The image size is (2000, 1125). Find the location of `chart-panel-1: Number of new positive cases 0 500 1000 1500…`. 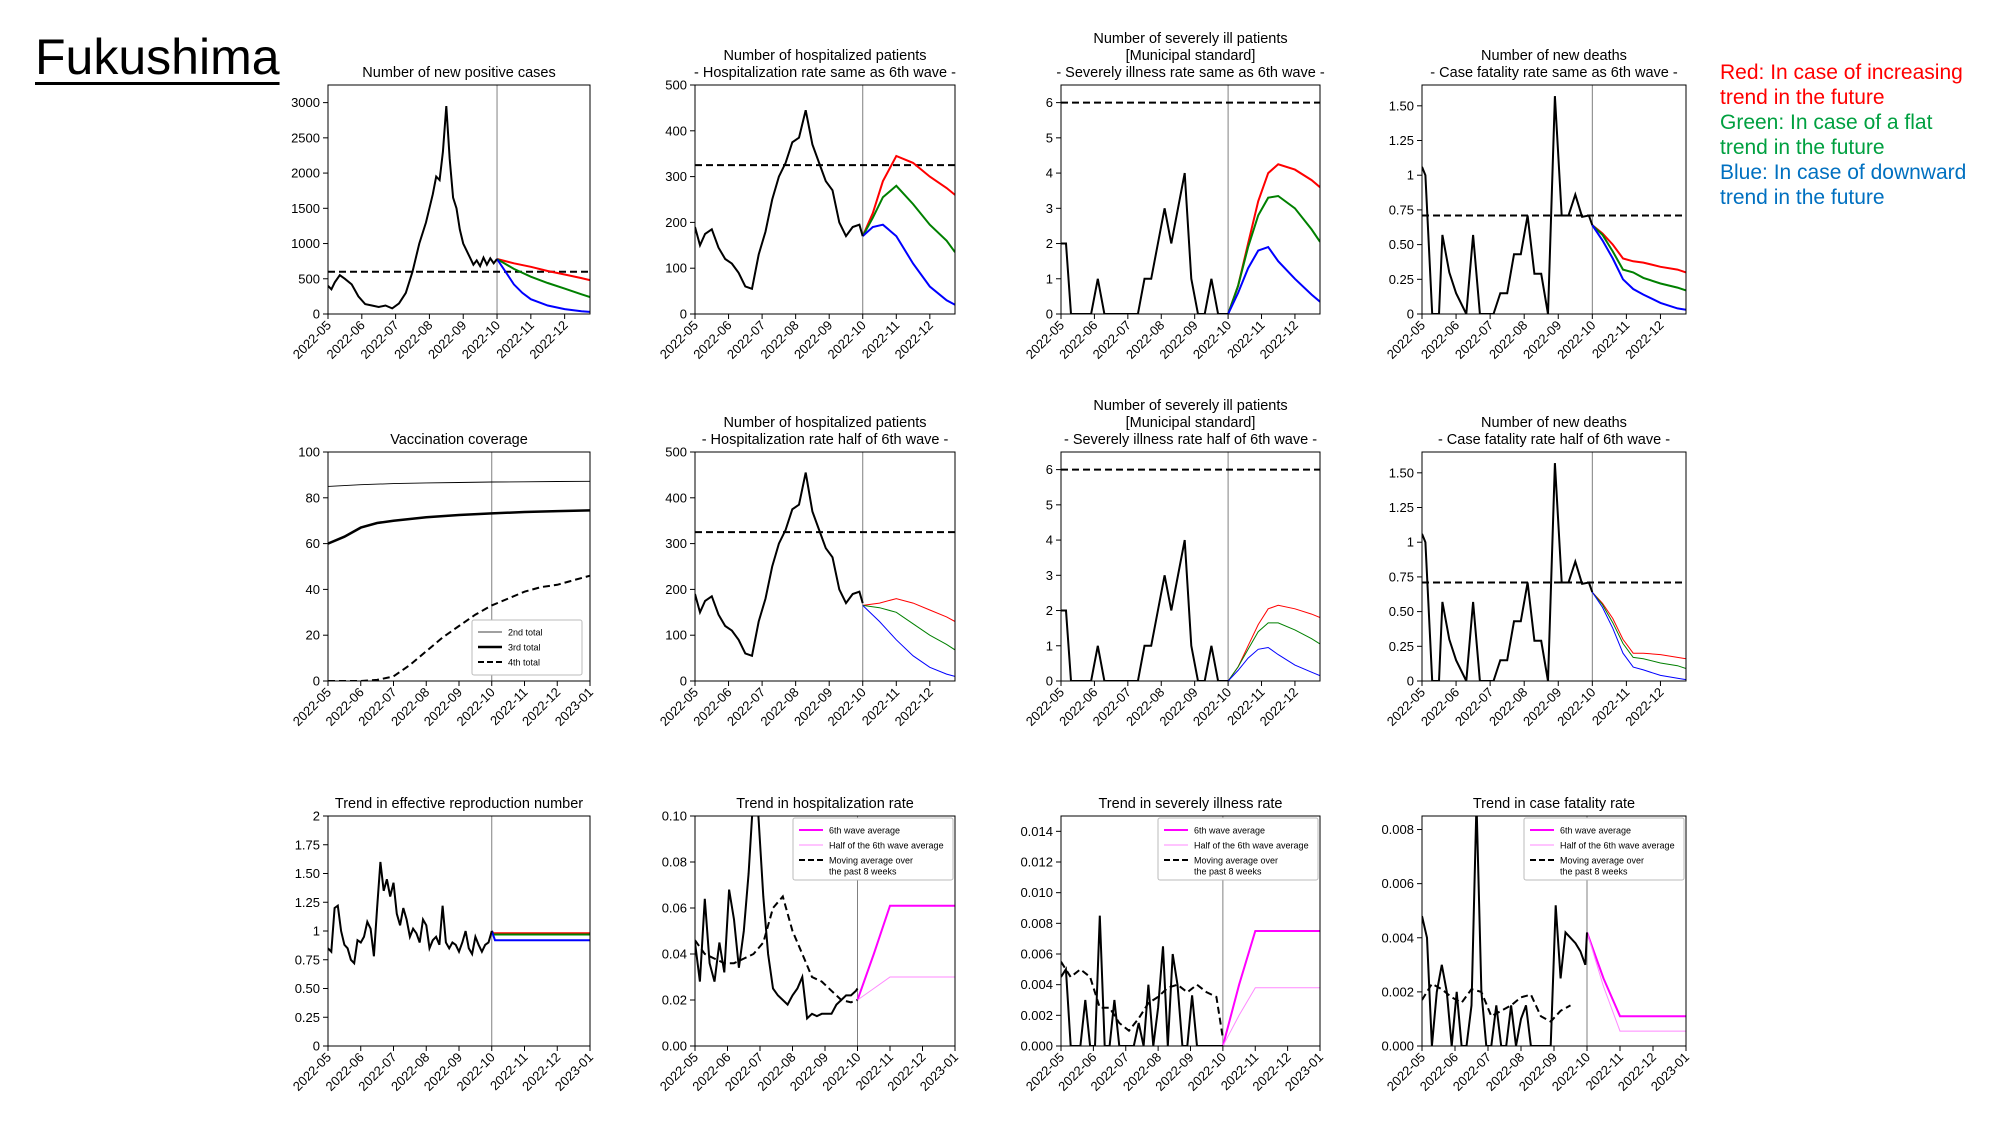

chart-panel-1: Number of new positive cases 0 500 1000 1500… is located at coordinates (440, 213).